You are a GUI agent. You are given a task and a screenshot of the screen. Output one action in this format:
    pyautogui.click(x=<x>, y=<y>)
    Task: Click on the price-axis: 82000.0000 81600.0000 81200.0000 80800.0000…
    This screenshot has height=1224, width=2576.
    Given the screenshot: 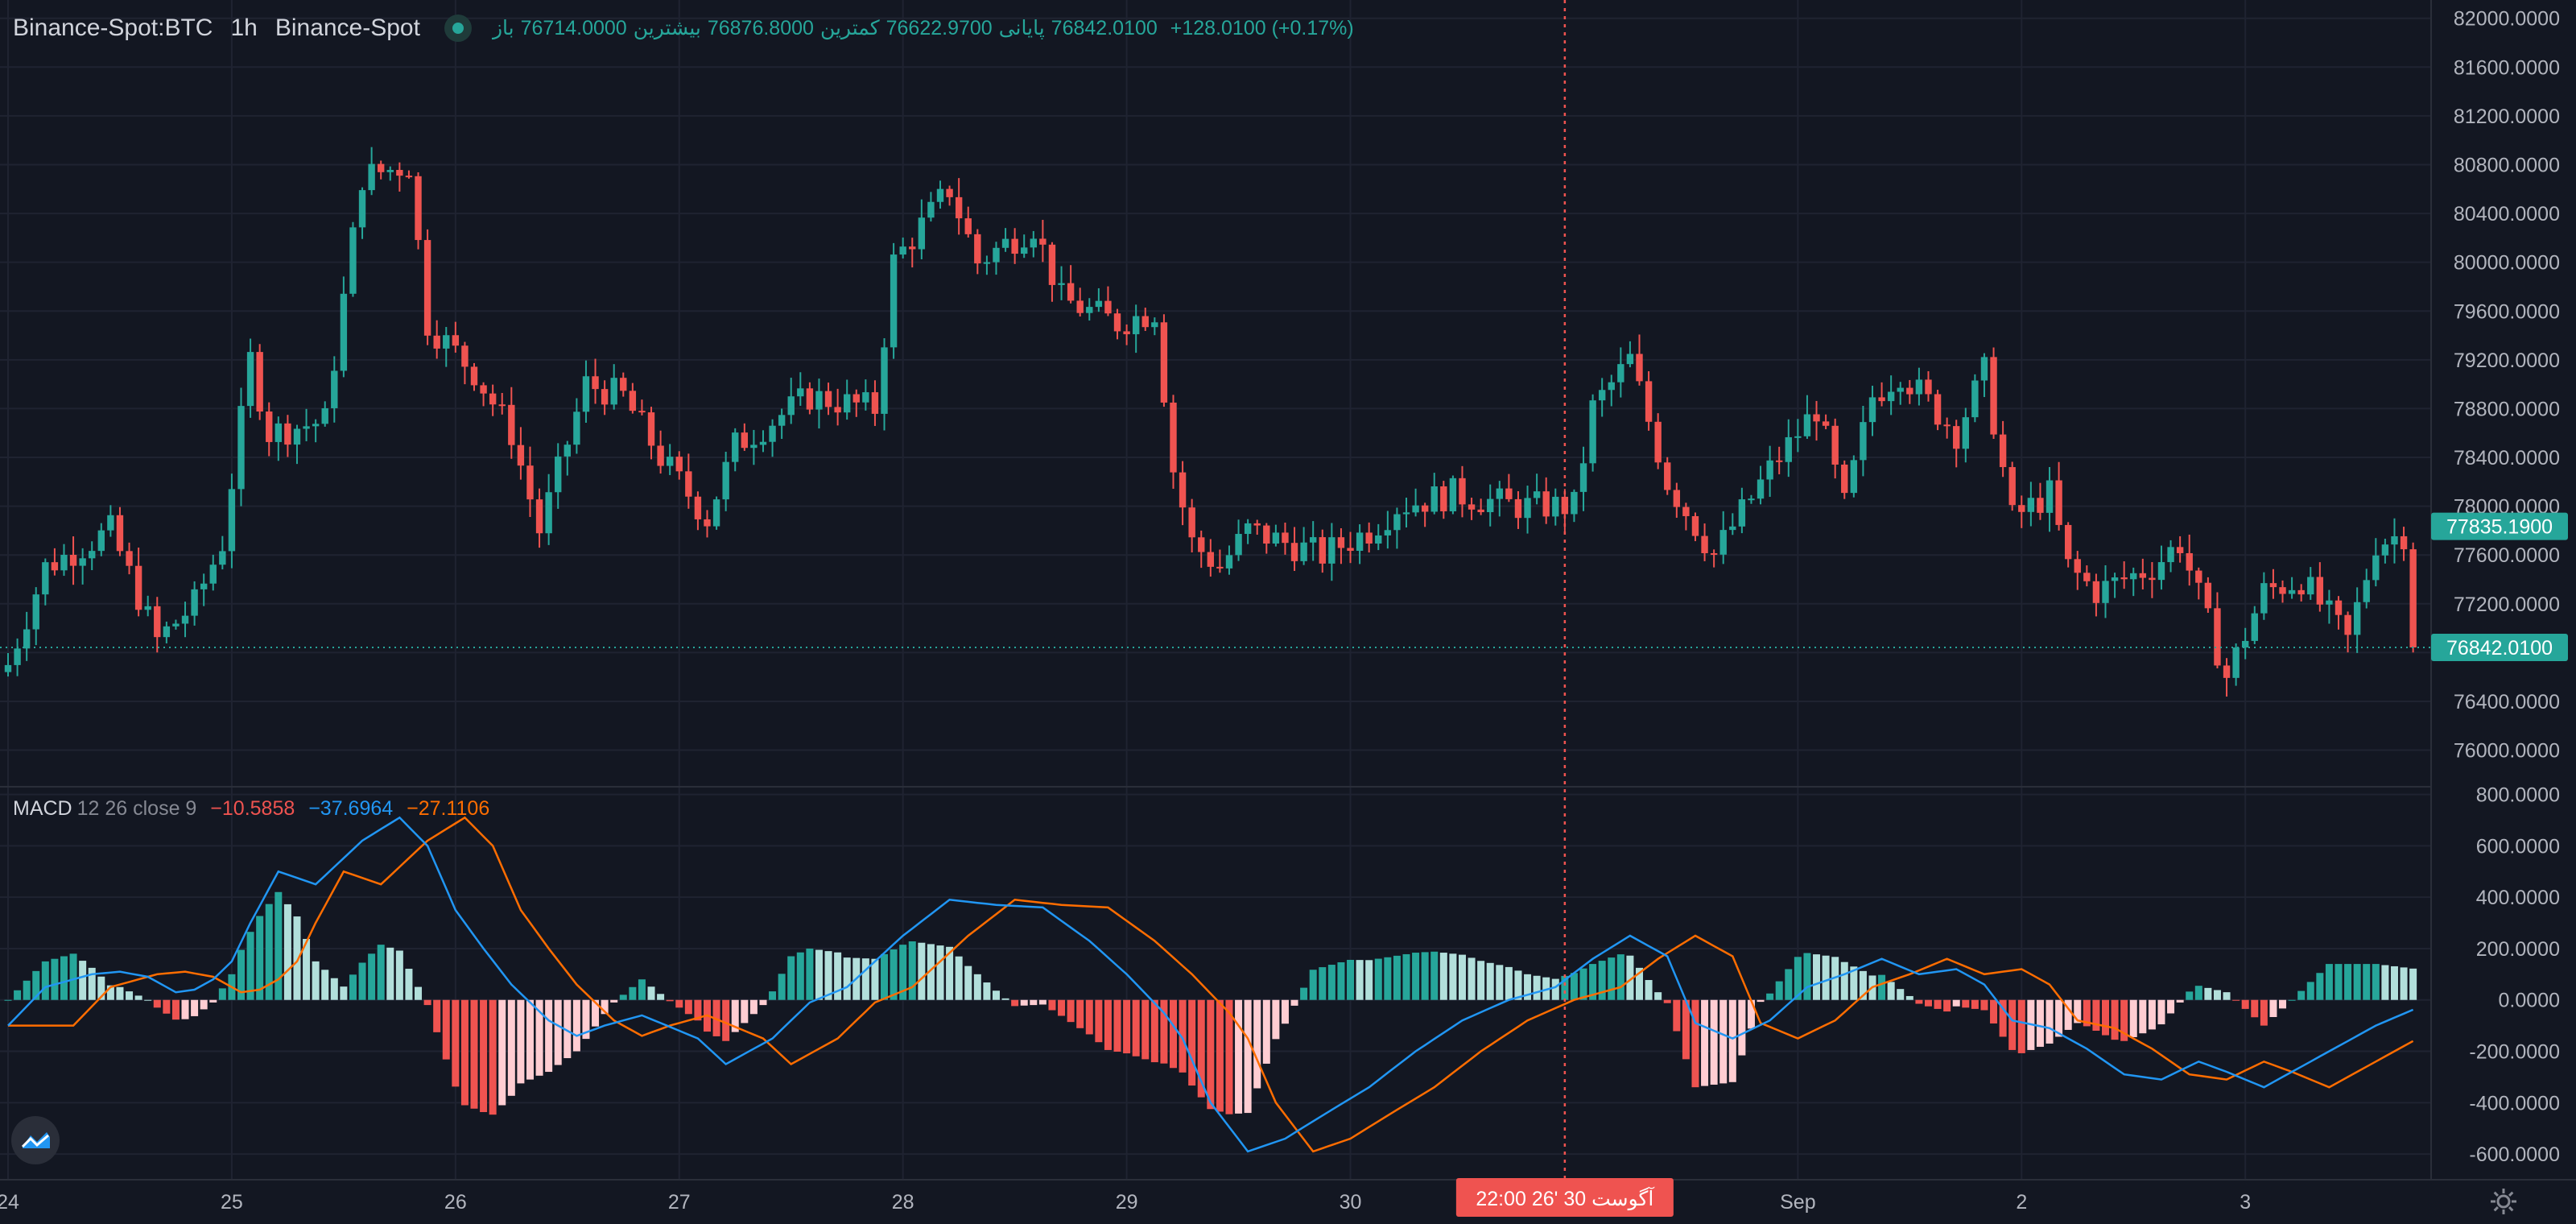 What is the action you would take?
    pyautogui.click(x=2507, y=385)
    